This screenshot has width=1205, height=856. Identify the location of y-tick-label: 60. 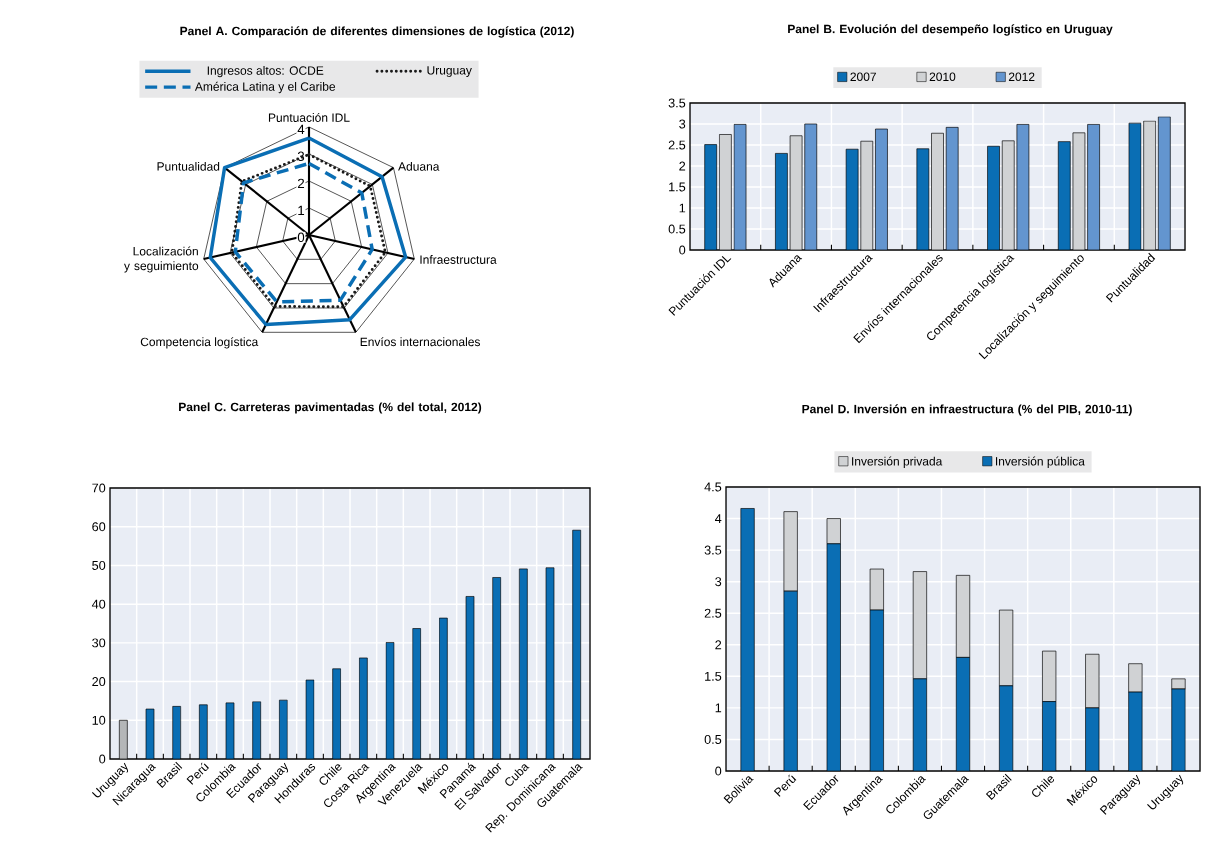
(99, 527).